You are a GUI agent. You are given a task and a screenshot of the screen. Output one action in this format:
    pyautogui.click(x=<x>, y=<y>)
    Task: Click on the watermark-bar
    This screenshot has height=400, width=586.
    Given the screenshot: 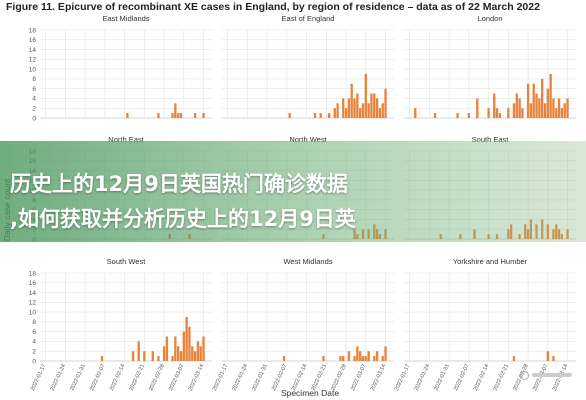 What is the action you would take?
    pyautogui.click(x=552, y=375)
    